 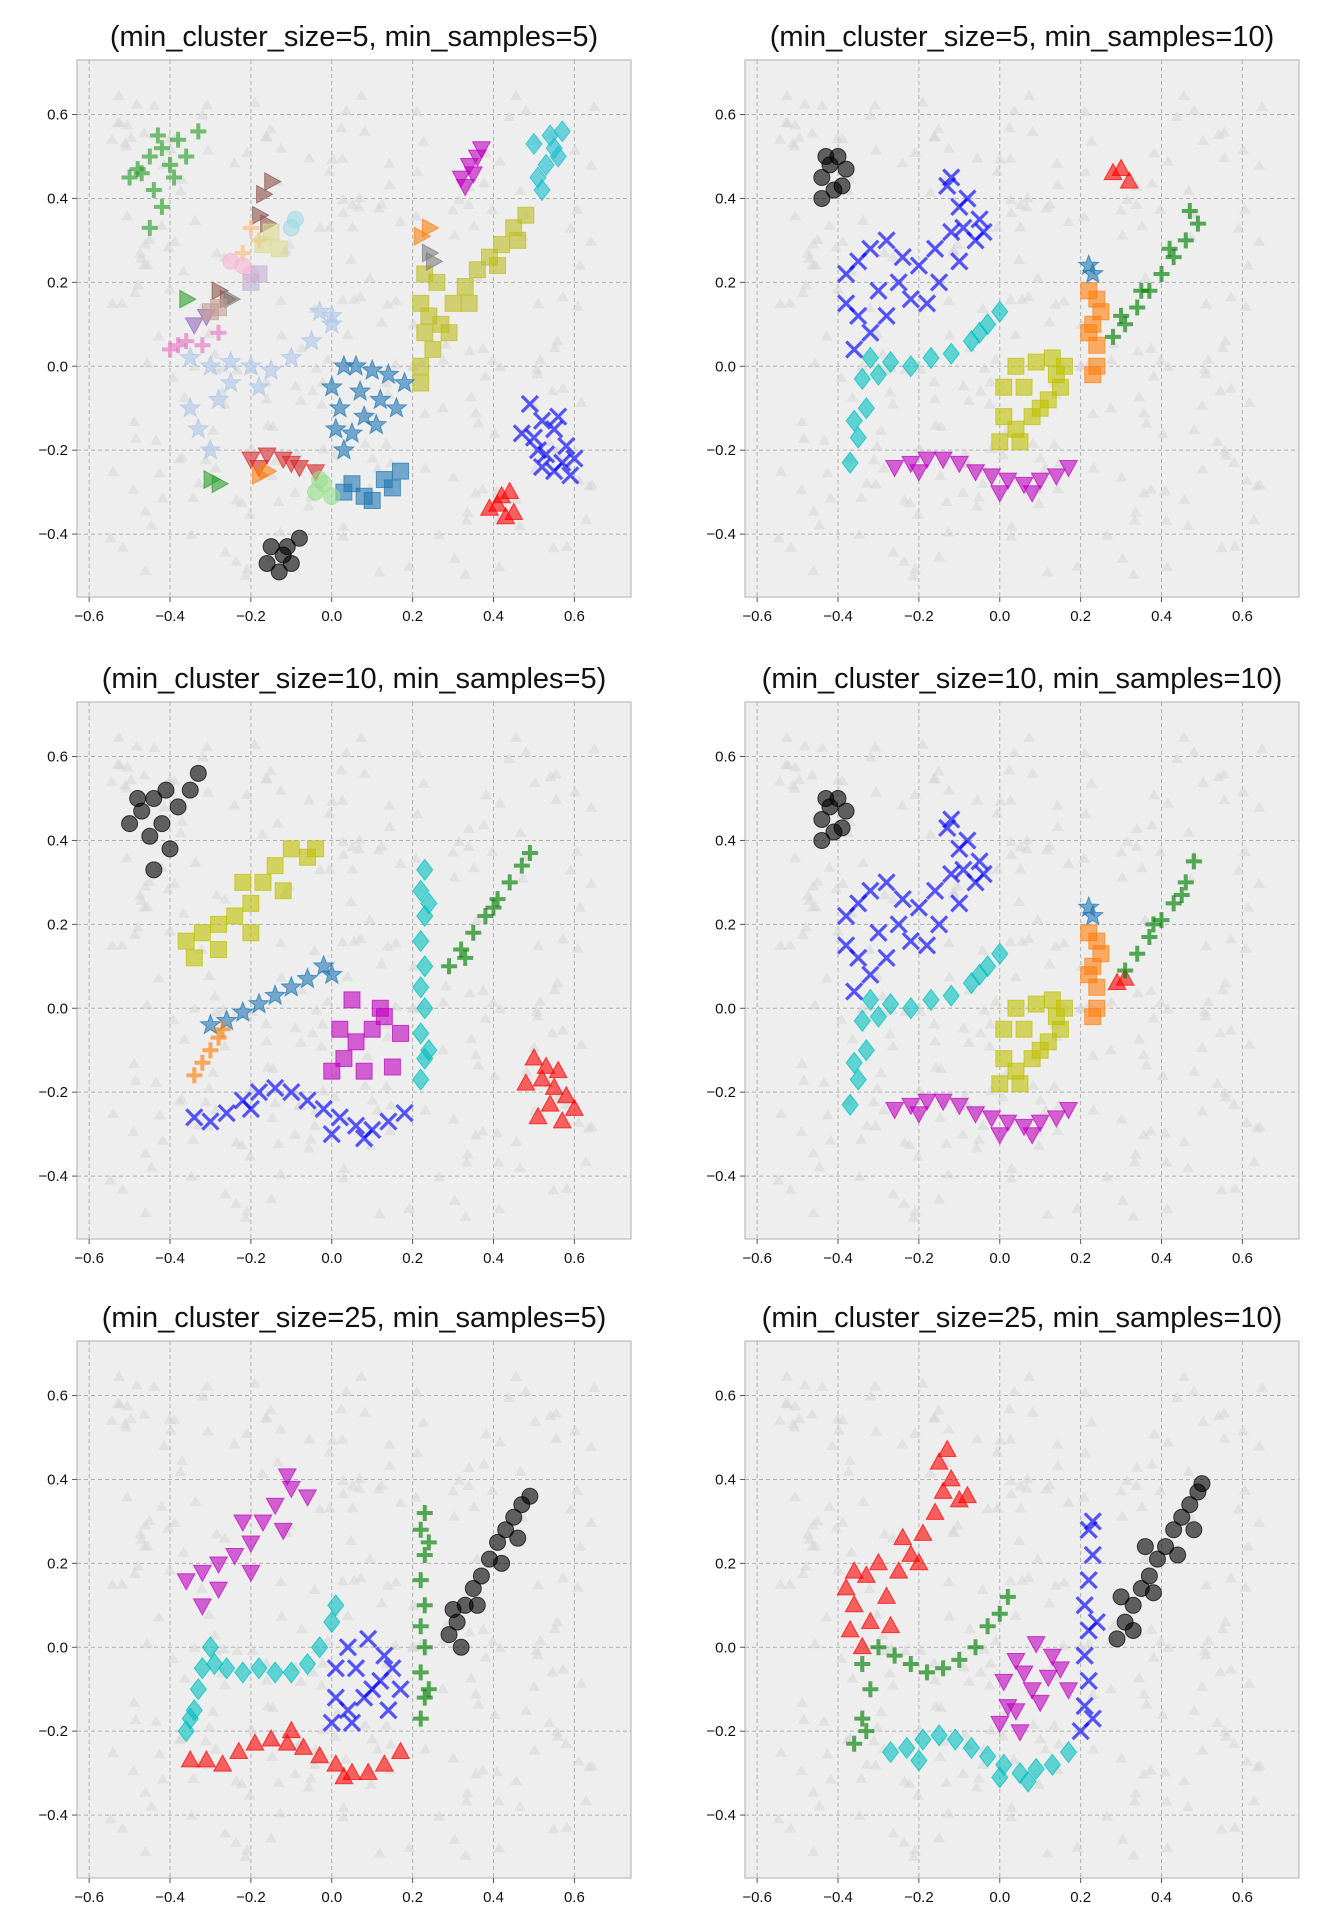 I want to click on x-tick-label: 0.4, so click(x=493, y=1897).